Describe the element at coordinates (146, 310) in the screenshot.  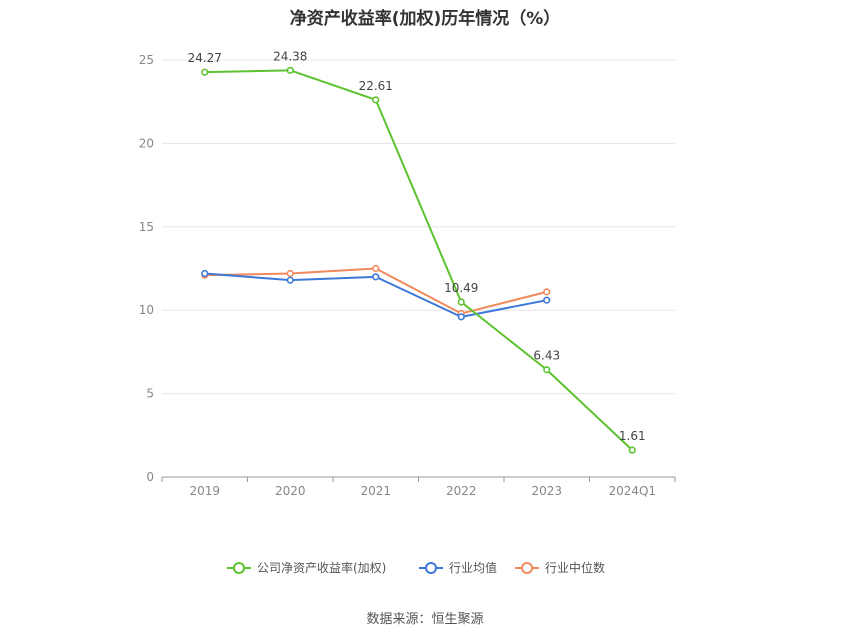
I see `y-tick-label: 10` at that location.